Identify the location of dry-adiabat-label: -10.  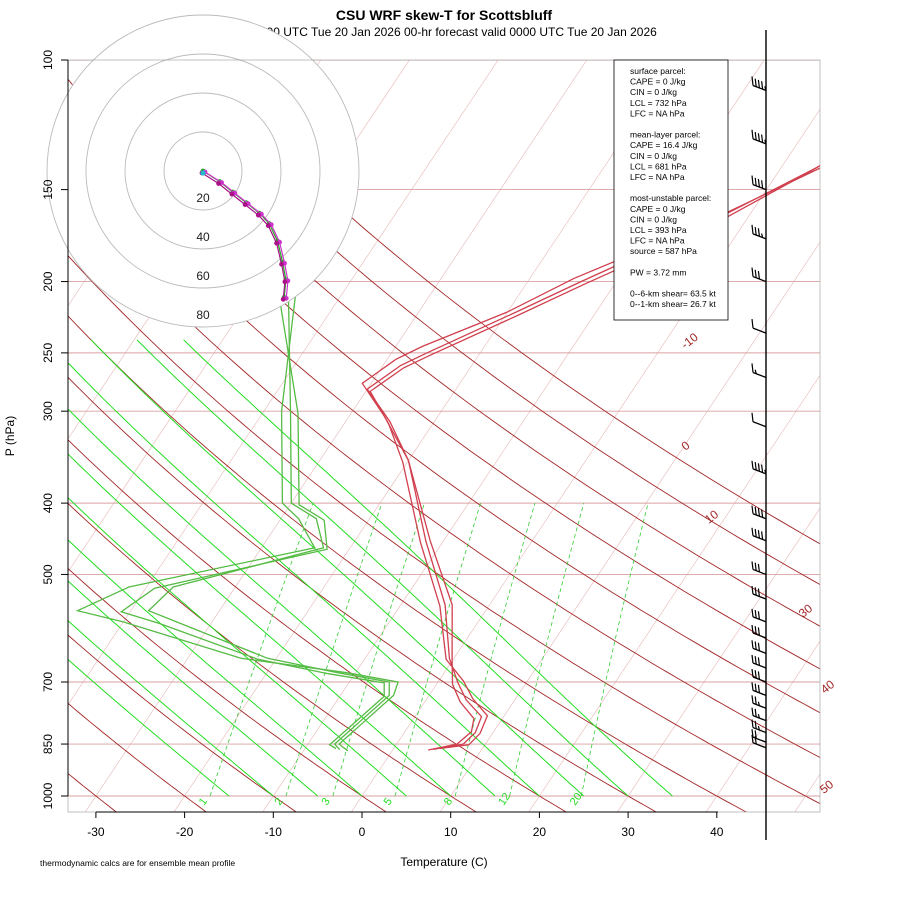
(689, 341).